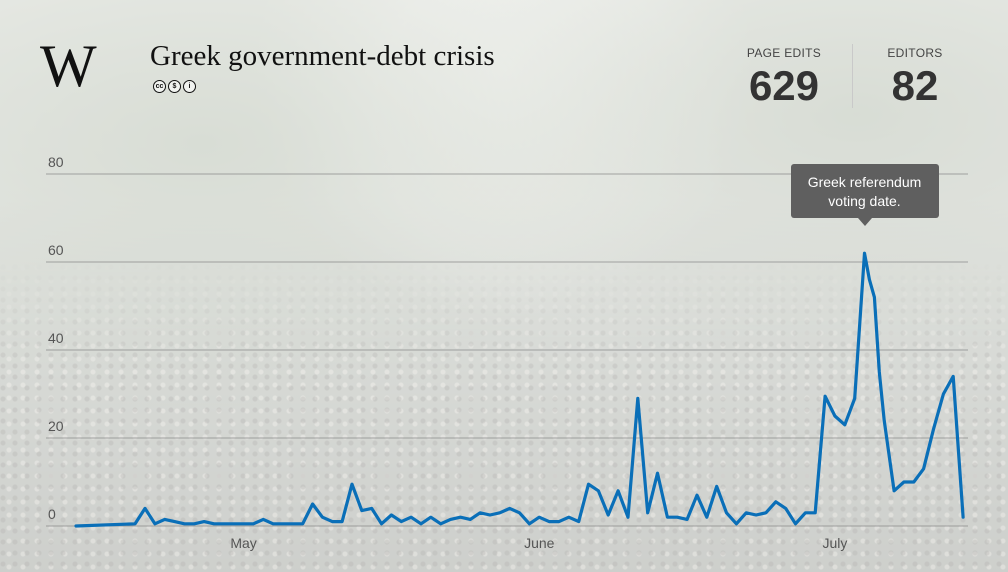 Image resolution: width=1008 pixels, height=572 pixels. What do you see at coordinates (784, 85) in the screenshot?
I see `page-edits-value: 629` at bounding box center [784, 85].